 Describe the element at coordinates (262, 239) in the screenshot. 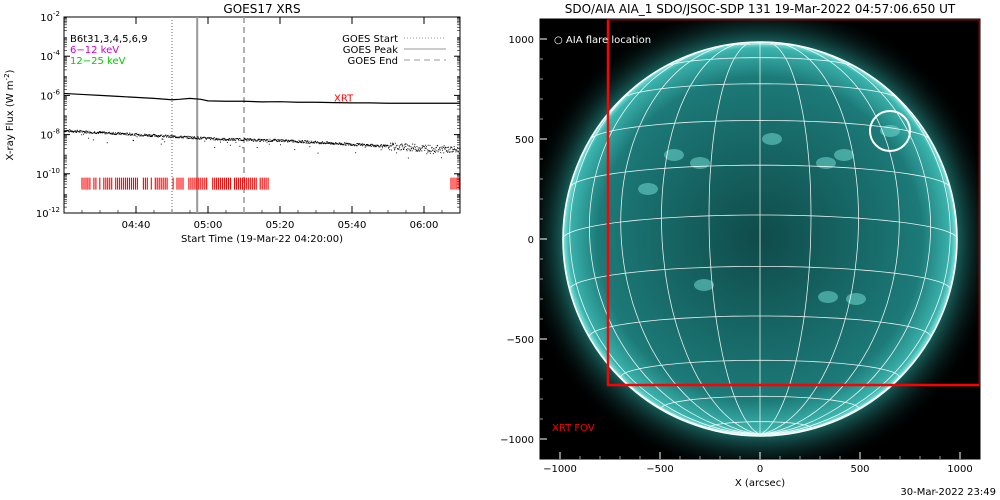

I see `x-axis-label: Start Time (19-Mar-22 04:20:00)` at that location.